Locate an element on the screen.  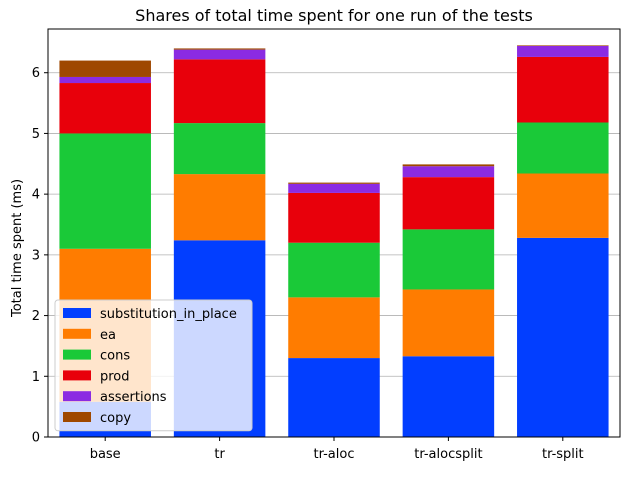
y-tick-label-3: 3 is located at coordinates (36, 255).